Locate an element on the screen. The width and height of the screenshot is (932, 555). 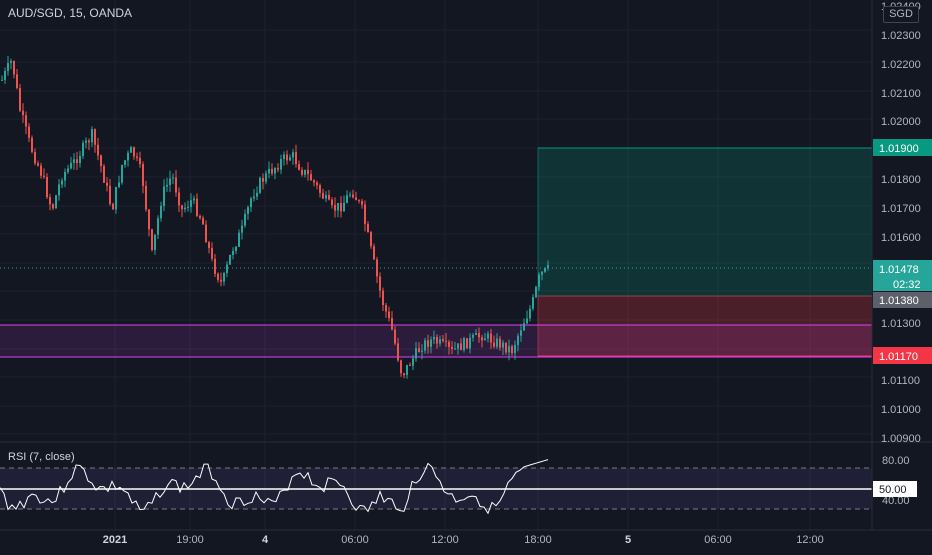
price-tick-label: 1.02200 is located at coordinates (901, 65).